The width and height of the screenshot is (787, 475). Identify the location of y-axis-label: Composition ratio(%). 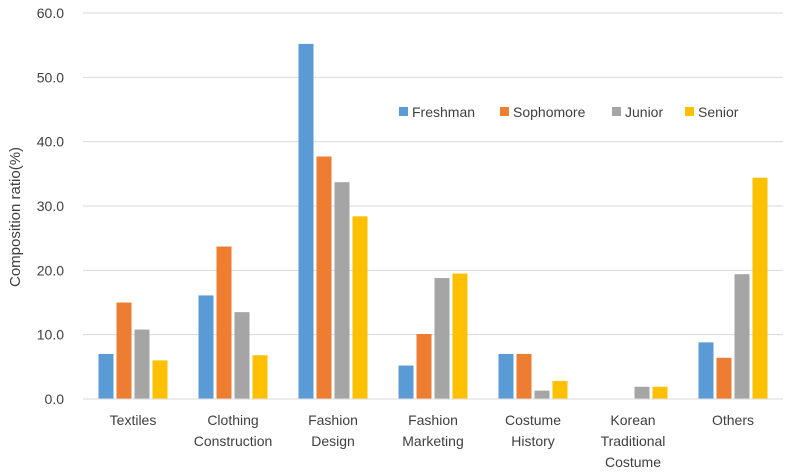
(15, 217).